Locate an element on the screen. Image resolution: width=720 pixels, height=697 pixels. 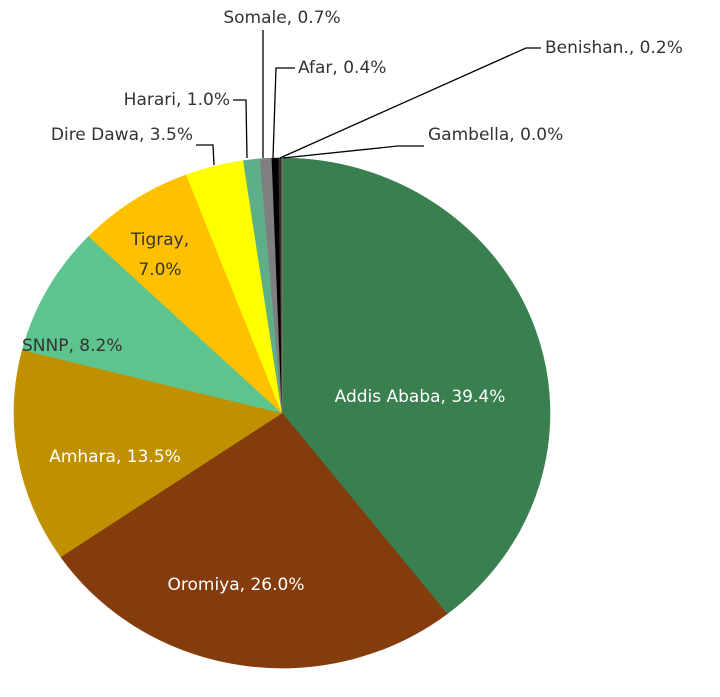
data-label: SNNP, 8.2% is located at coordinates (72, 346).